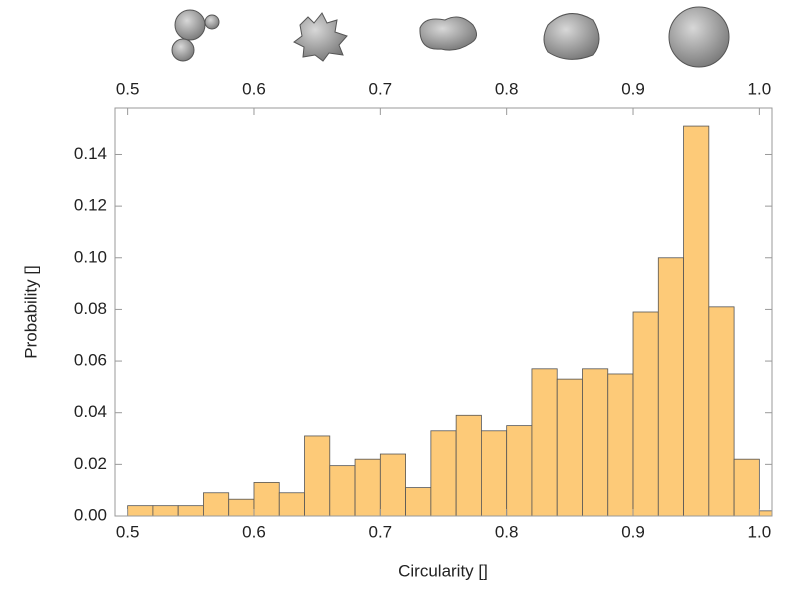 This screenshot has width=790, height=591. Describe the element at coordinates (381, 88) in the screenshot. I see `top-x-tick-label: 0.7` at that location.